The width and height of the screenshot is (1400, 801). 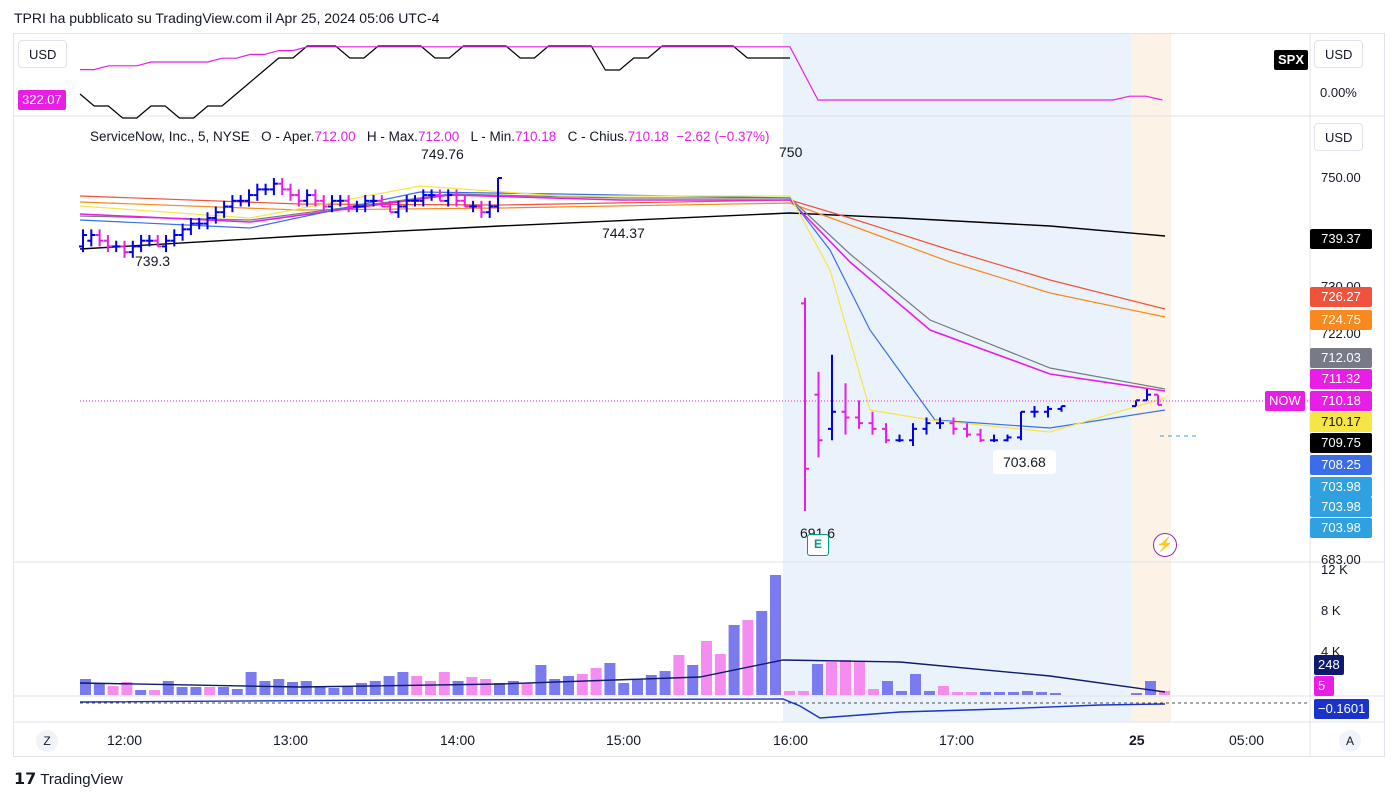 What do you see at coordinates (1324, 686) in the screenshot?
I see `volume-tag: 5` at bounding box center [1324, 686].